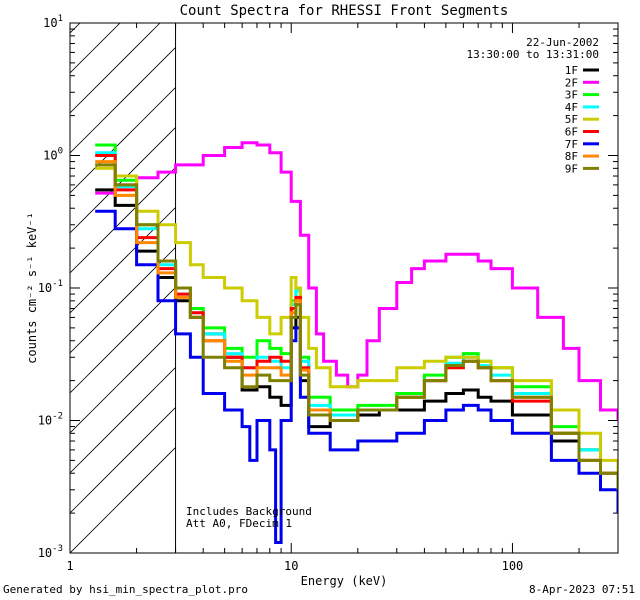 Image resolution: width=640 pixels, height=600 pixels. Describe the element at coordinates (582, 589) in the screenshot. I see `generation-timestamp: 8-Apr-2023 07:51` at that location.